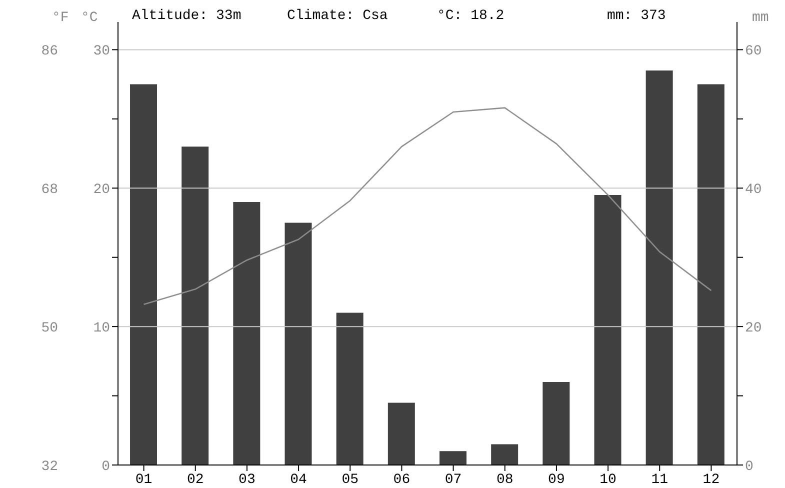  I want to click on x-tick-label: 08, so click(505, 480).